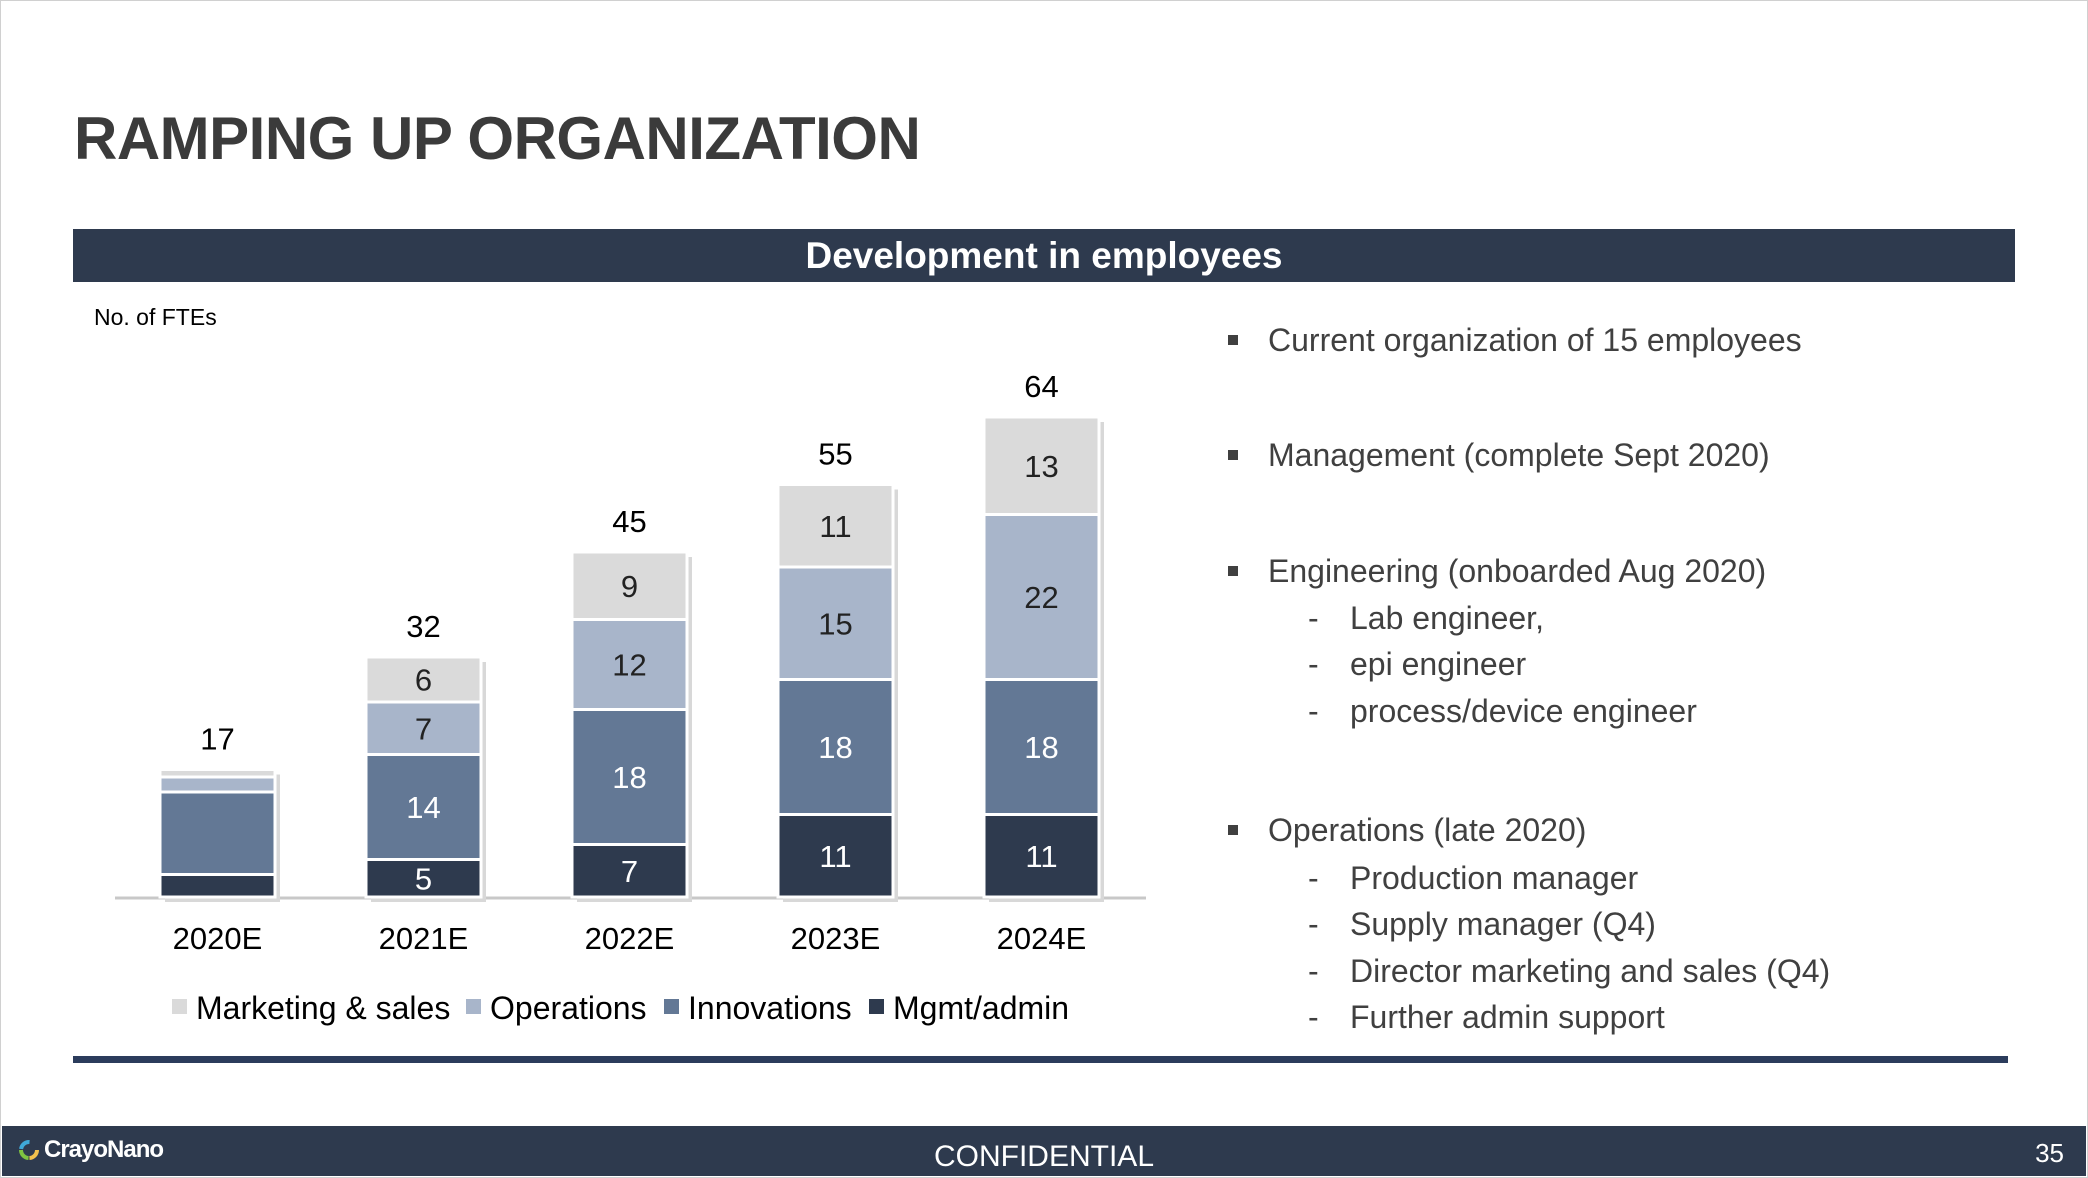 The width and height of the screenshot is (2088, 1178). What do you see at coordinates (29, 1150) in the screenshot?
I see `crayonano-logo-icon` at bounding box center [29, 1150].